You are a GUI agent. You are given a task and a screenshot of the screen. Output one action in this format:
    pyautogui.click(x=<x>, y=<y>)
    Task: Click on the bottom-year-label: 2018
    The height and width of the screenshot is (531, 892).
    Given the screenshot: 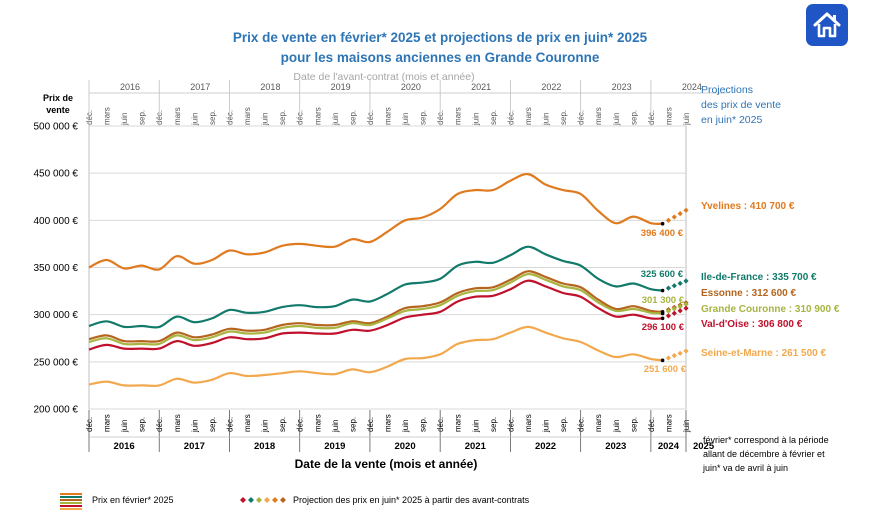 What is the action you would take?
    pyautogui.click(x=264, y=446)
    